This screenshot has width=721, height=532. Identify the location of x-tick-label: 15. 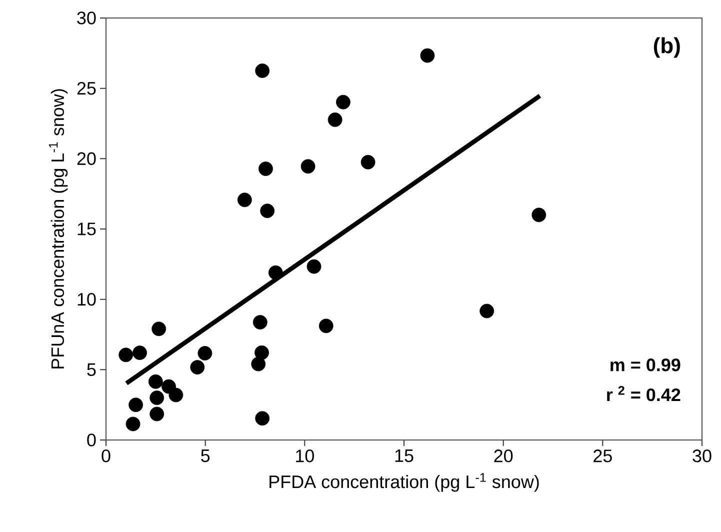
(404, 456).